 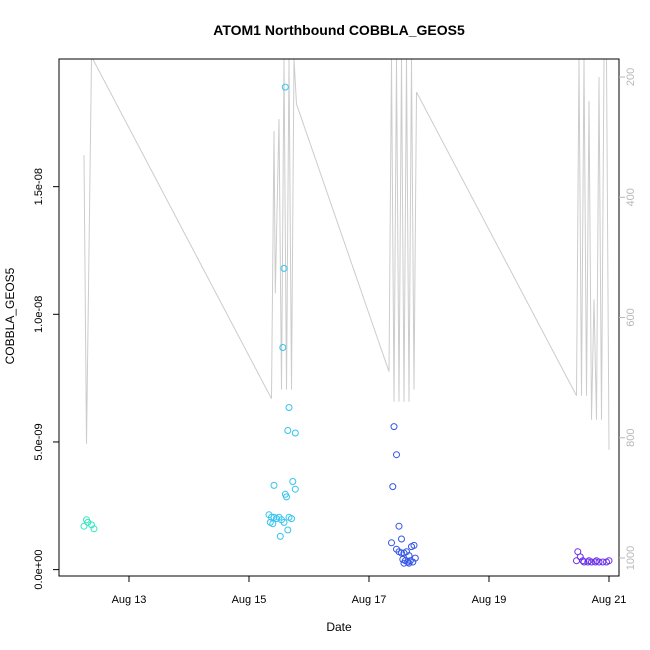 I want to click on y-tick-label: 1.5e-08, so click(x=39, y=186).